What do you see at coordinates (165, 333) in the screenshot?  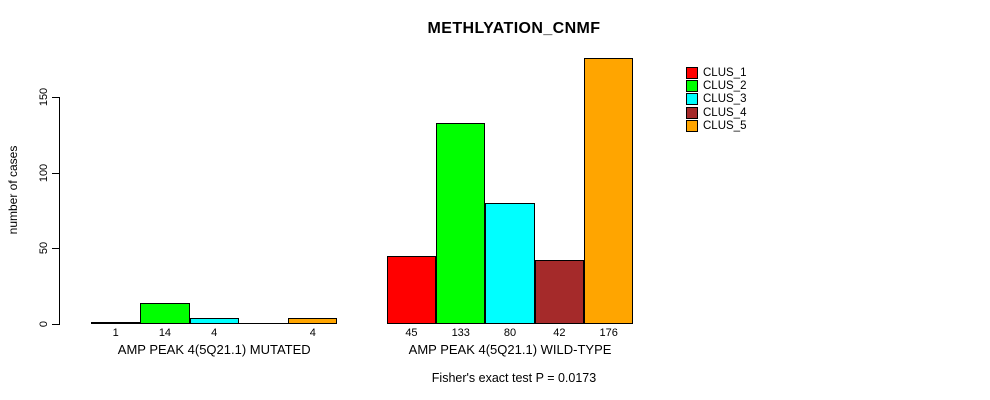 I see `bar-value-label: 14` at bounding box center [165, 333].